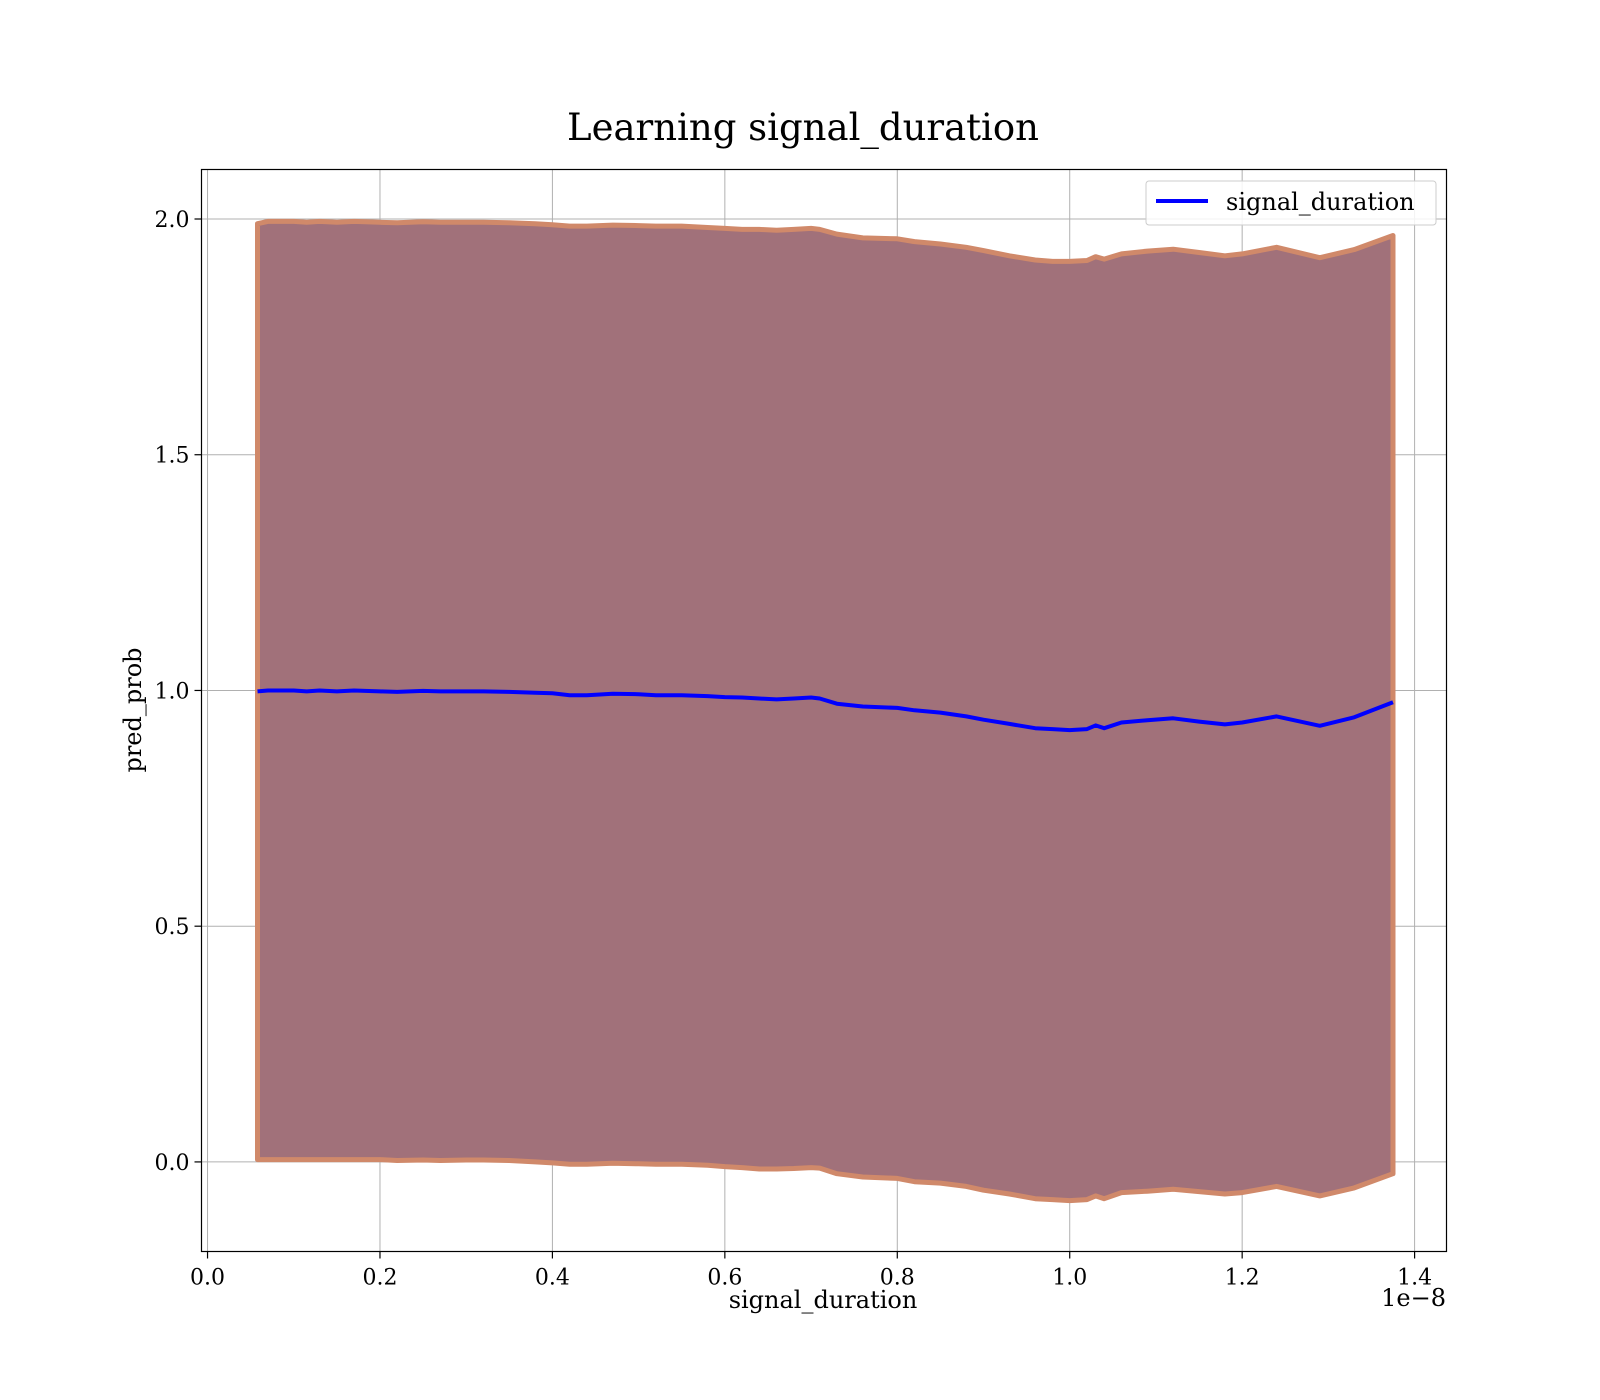 The image size is (1600, 1400). What do you see at coordinates (207, 1278) in the screenshot?
I see `x-tick-label: 0.0` at bounding box center [207, 1278].